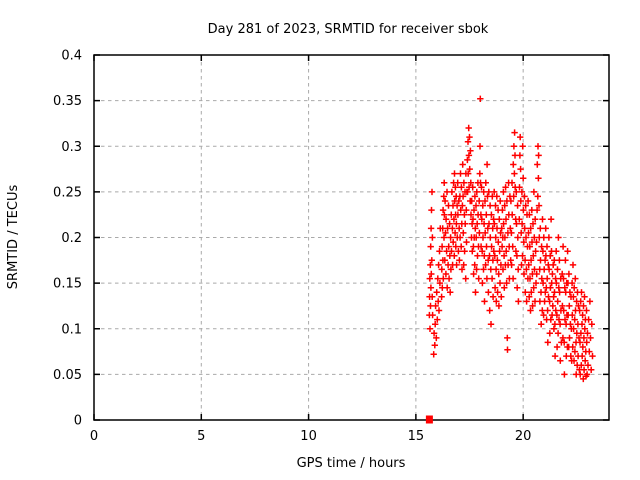 The image size is (640, 480). I want to click on x-tick-label: 10, so click(308, 436).